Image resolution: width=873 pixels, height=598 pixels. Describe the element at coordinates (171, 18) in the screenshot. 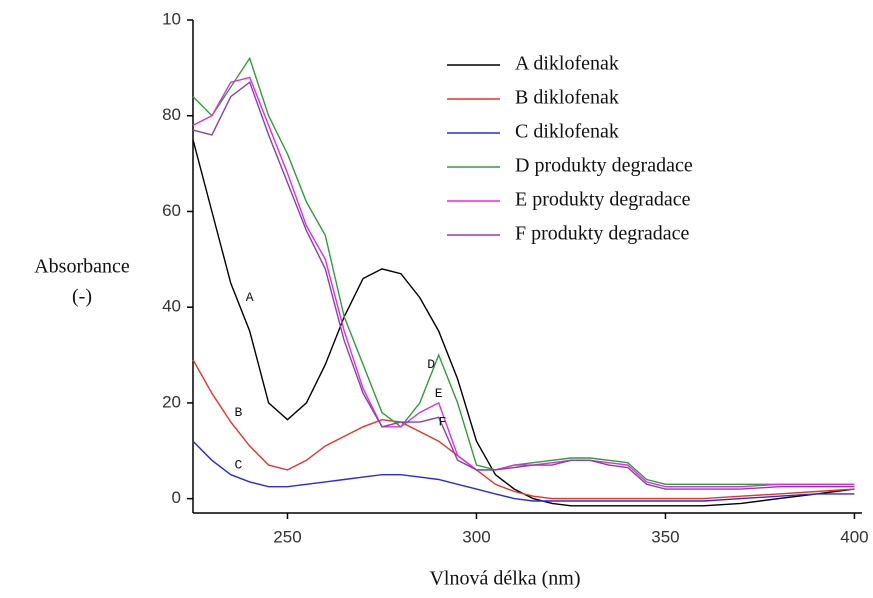

I see `y-tick-label: 10` at that location.